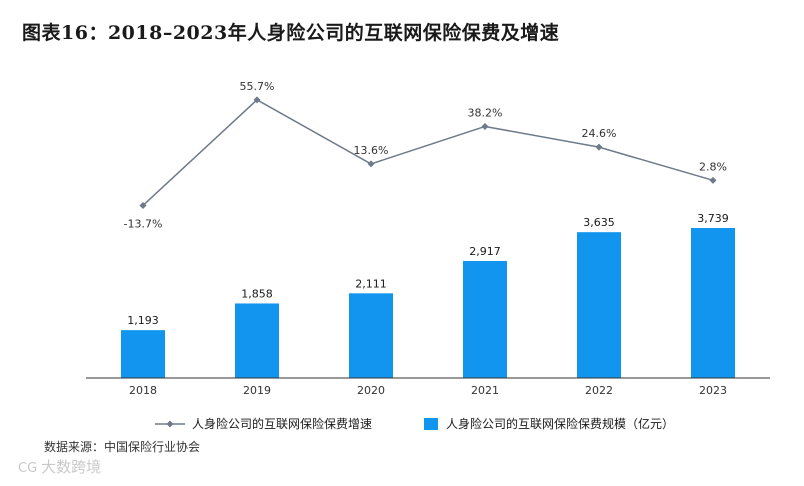 The width and height of the screenshot is (804, 486). Describe the element at coordinates (713, 218) in the screenshot. I see `bar-value-label-2023: 3,739` at that location.